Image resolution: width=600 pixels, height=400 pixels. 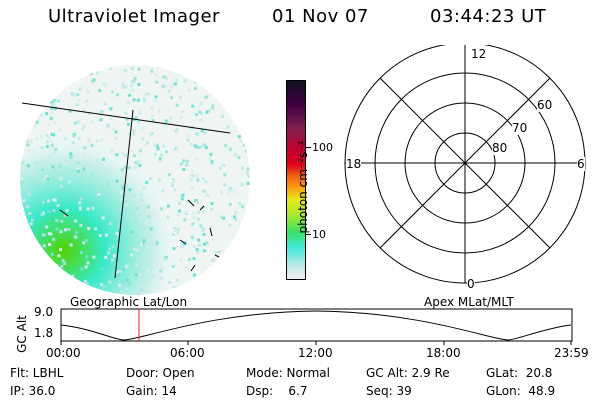 What do you see at coordinates (63, 353) in the screenshot?
I see `time-tick: 00:00` at bounding box center [63, 353].